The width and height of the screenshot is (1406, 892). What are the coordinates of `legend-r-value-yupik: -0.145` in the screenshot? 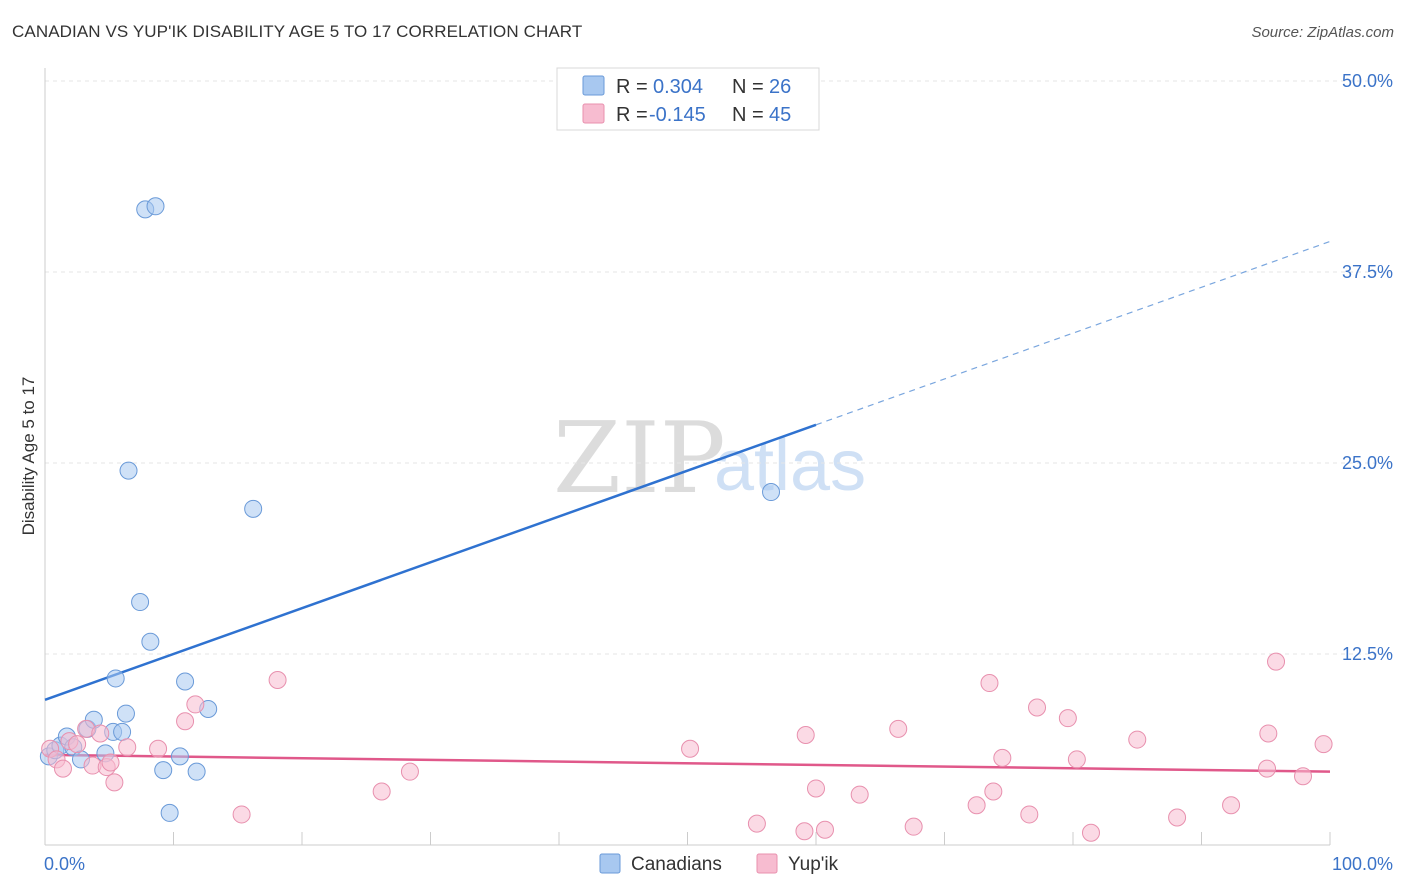 It's located at (677, 115).